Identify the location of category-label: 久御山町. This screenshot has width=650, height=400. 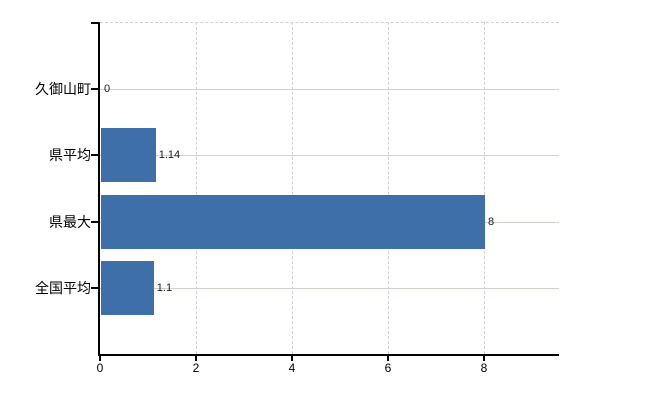
(63, 88).